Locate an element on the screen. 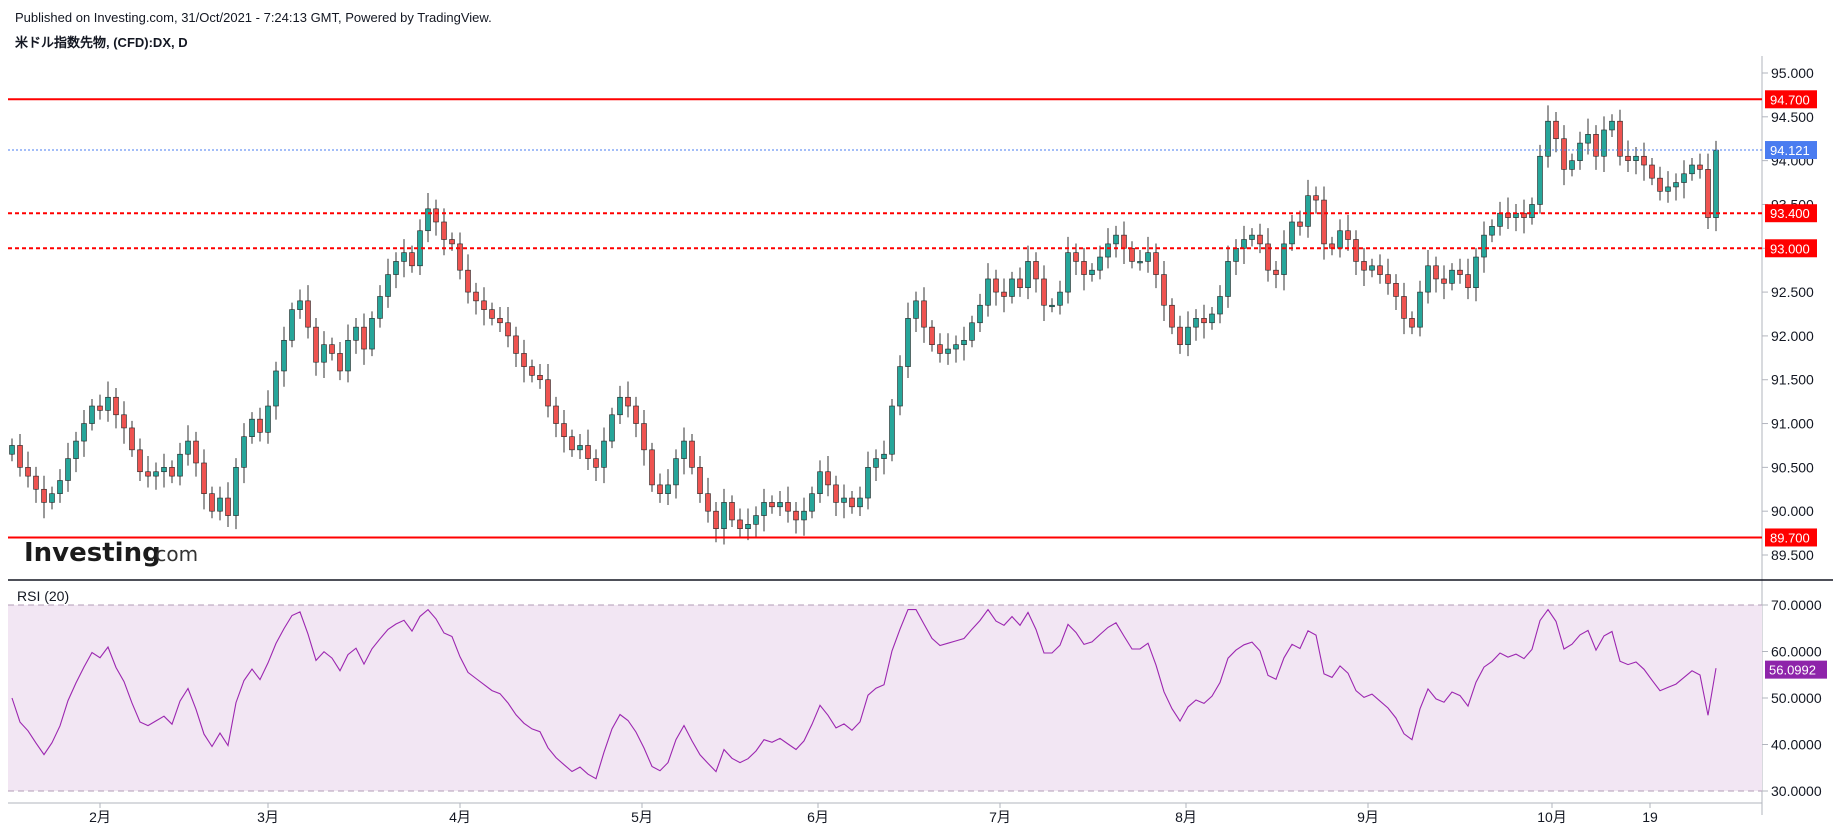 This screenshot has height=831, width=1833. level-tag is located at coordinates (1791, 99).